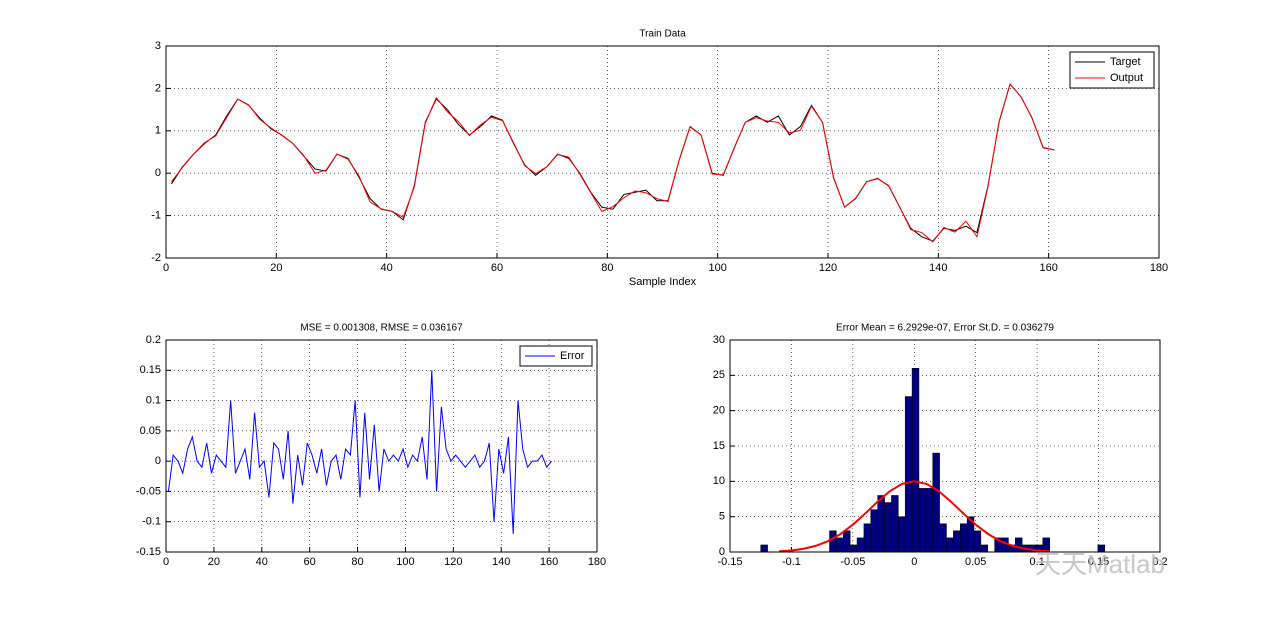  I want to click on x-tick-label: -0.15, so click(729, 562).